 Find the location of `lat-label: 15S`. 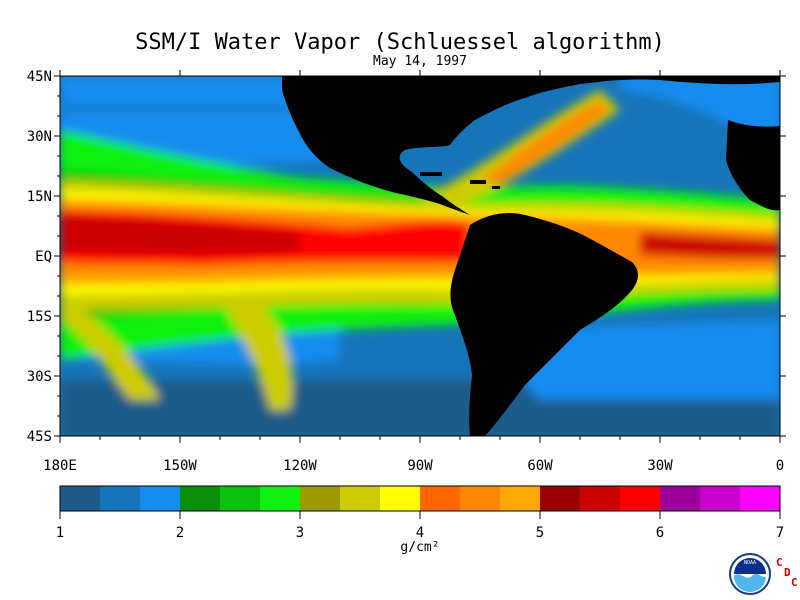

lat-label: 15S is located at coordinates (39, 317).